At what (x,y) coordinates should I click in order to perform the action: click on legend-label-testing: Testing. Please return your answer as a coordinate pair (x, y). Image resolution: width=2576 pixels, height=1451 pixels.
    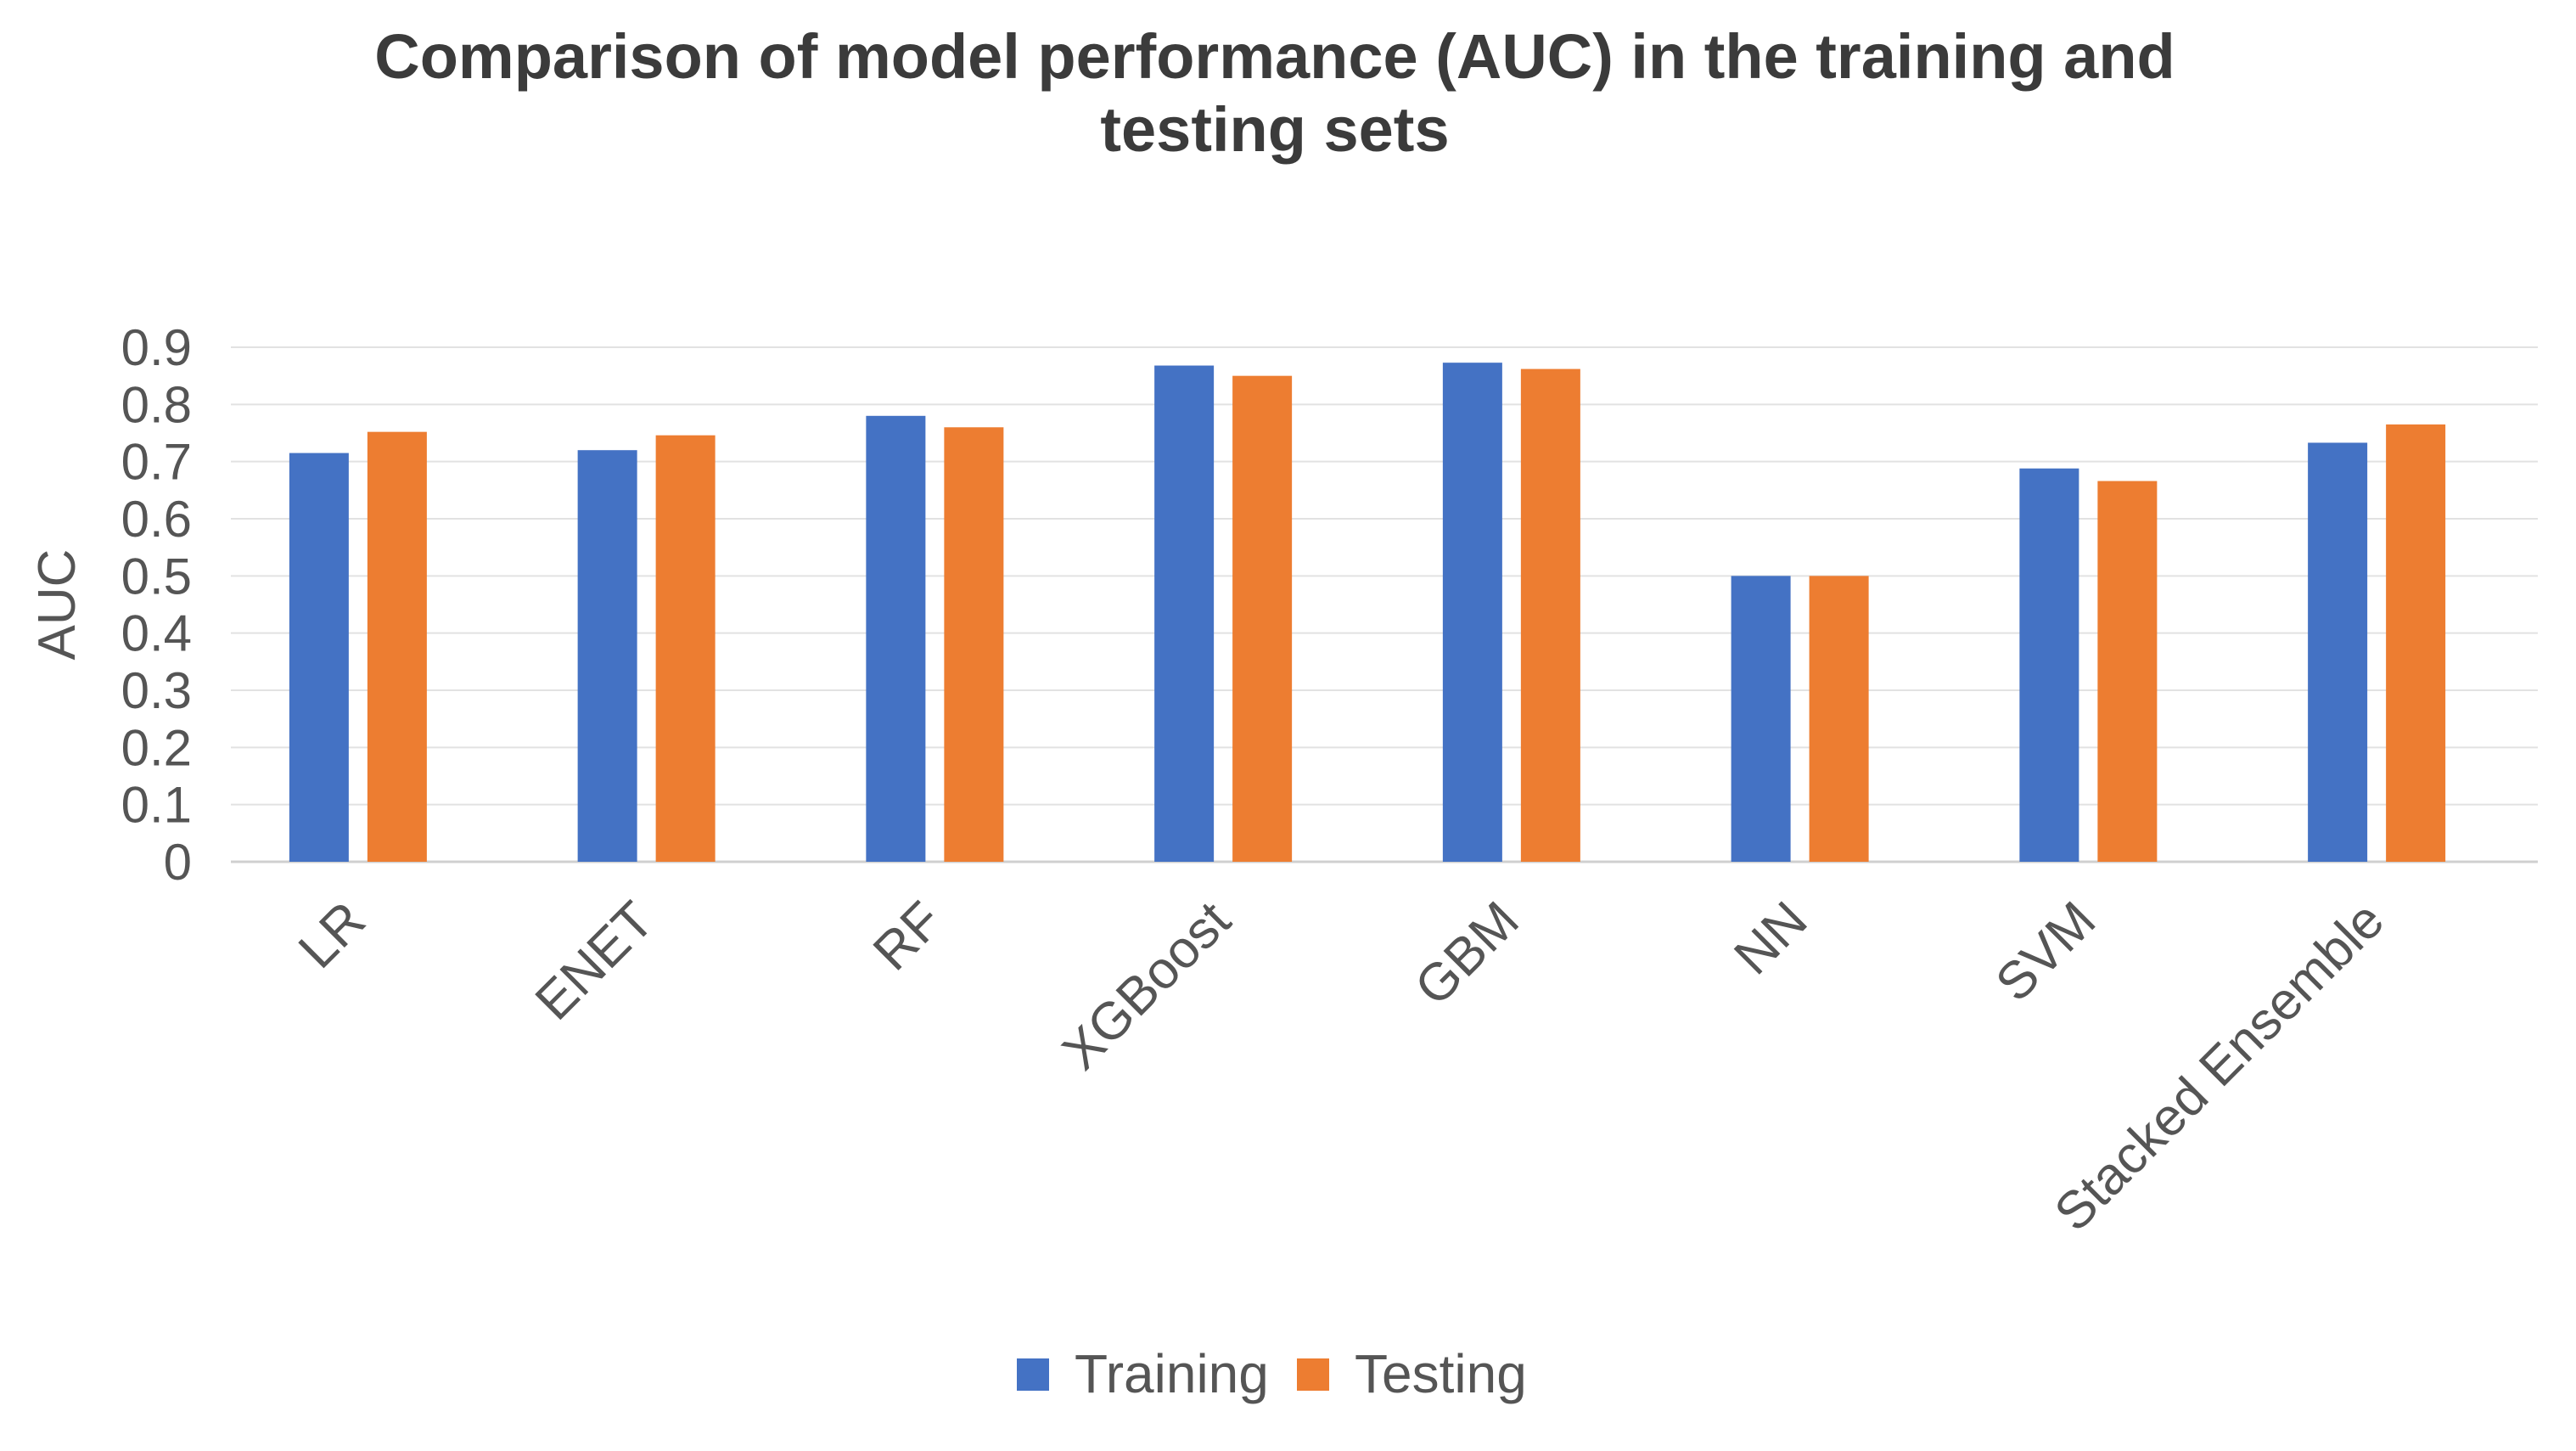
    Looking at the image, I should click on (1441, 1373).